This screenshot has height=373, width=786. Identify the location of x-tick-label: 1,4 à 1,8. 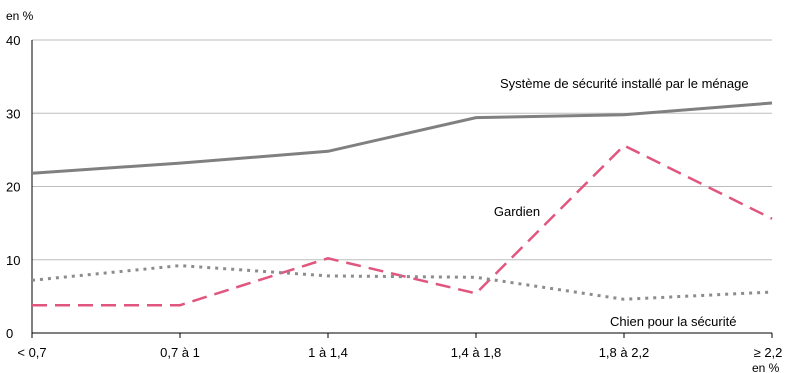
(476, 352).